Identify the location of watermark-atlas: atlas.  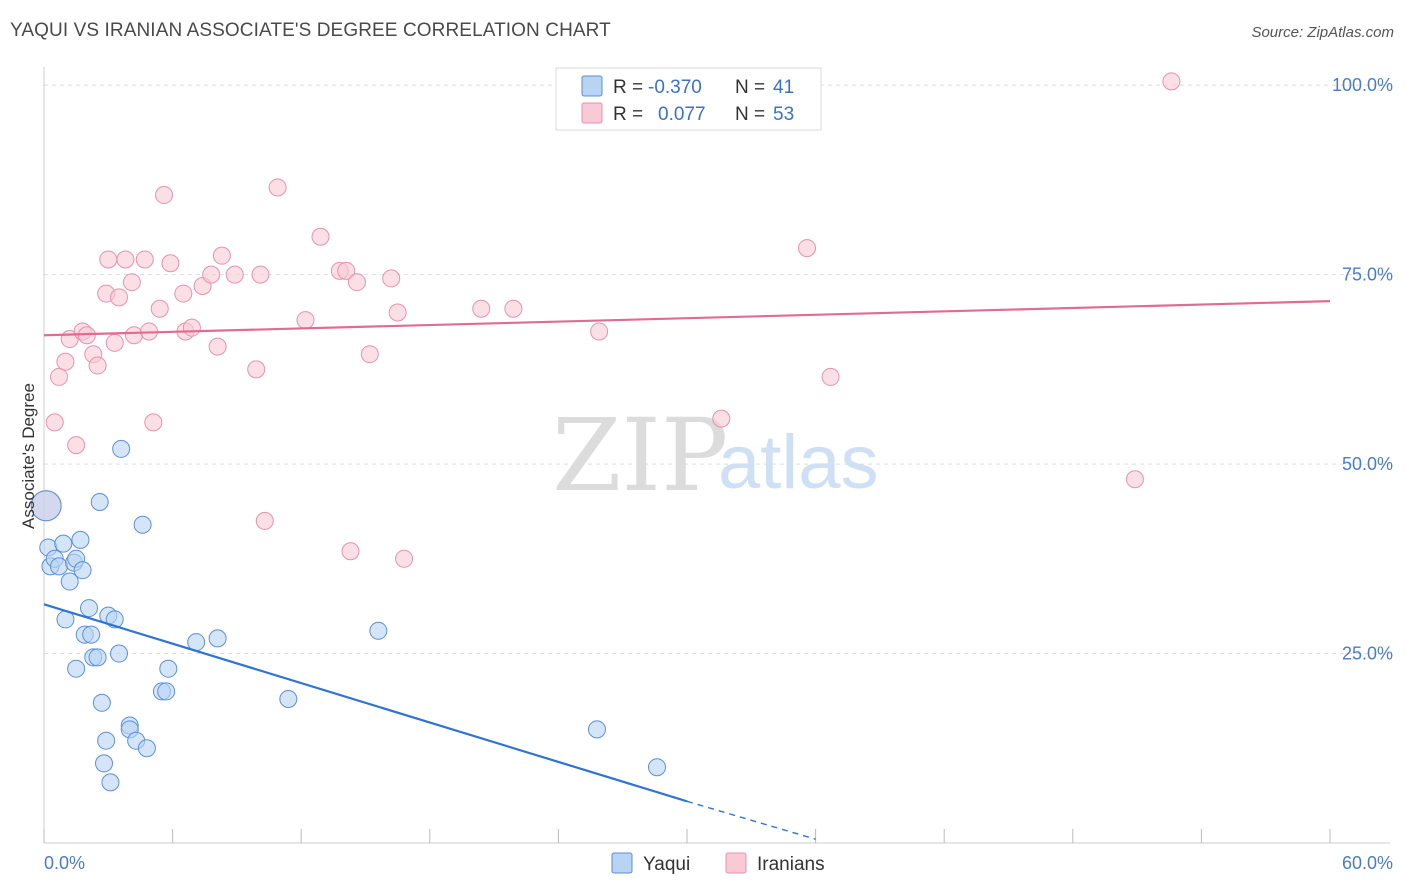
(798, 462).